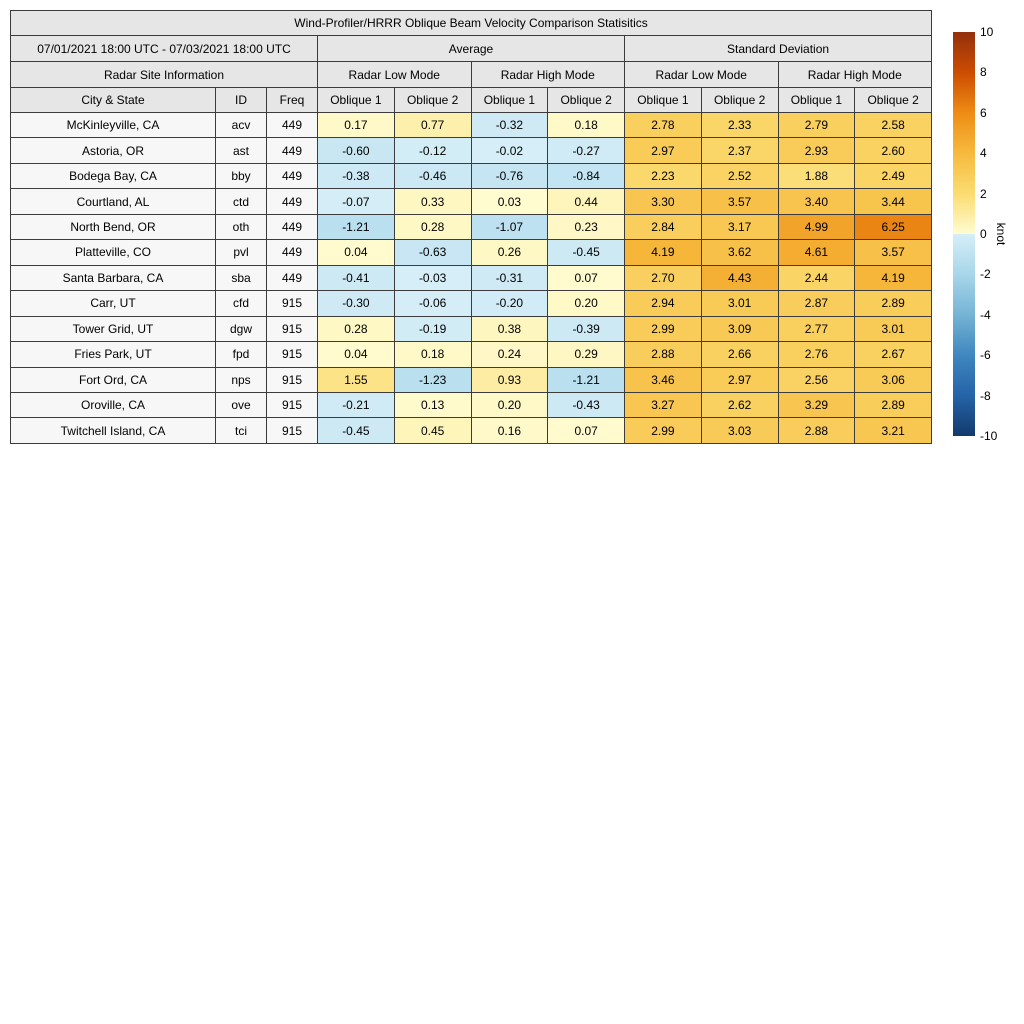 This screenshot has height=1024, width=1024. I want to click on value-cell: 0.38, so click(509, 329).